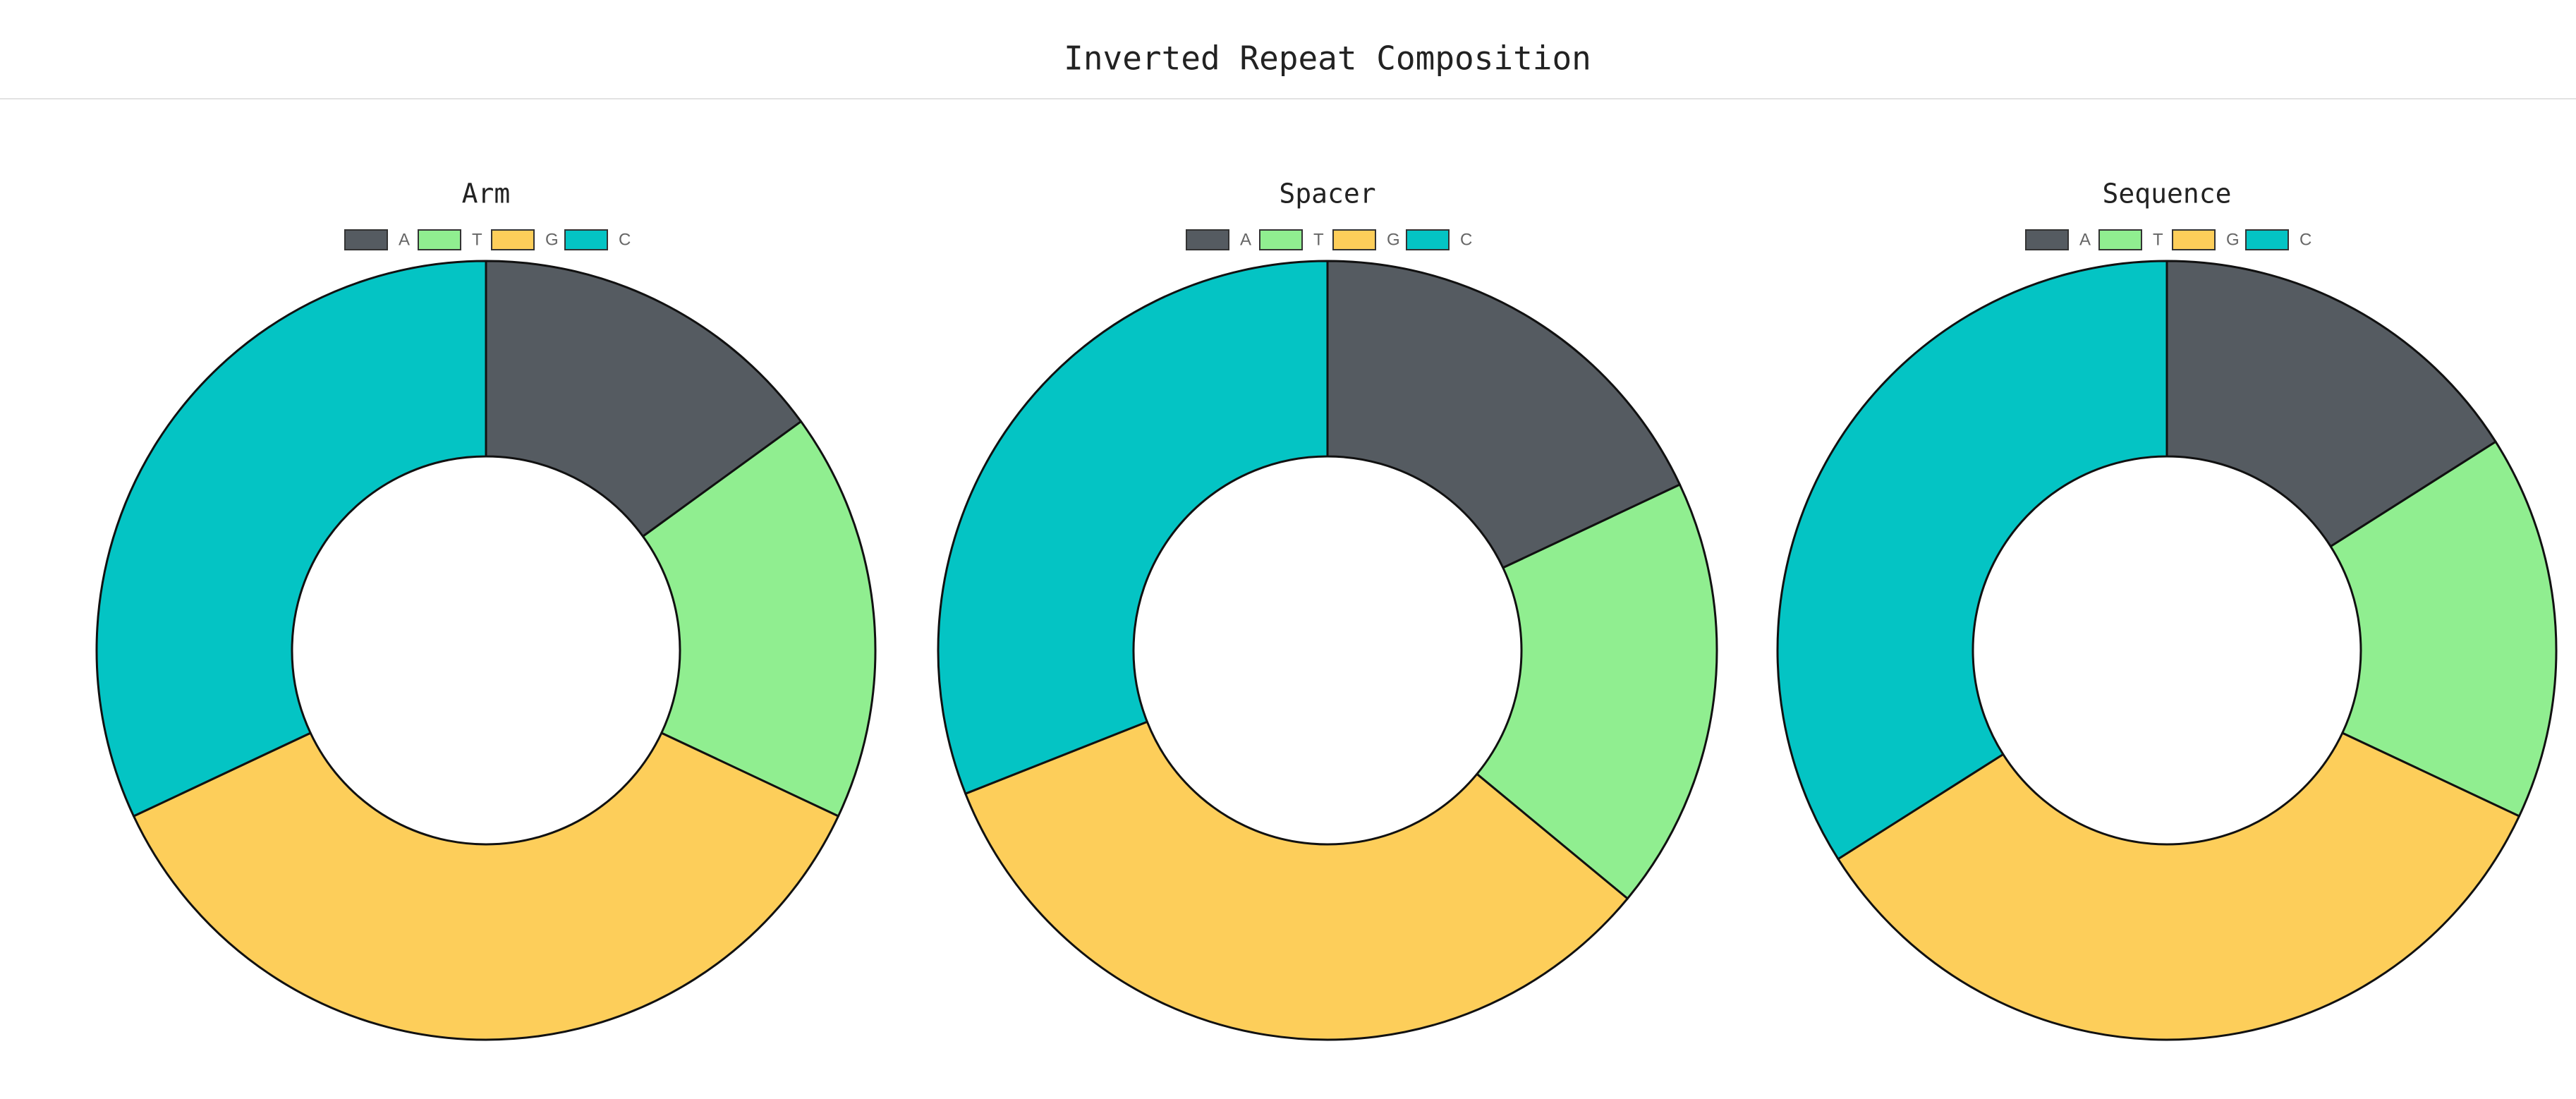  What do you see at coordinates (1327, 59) in the screenshot?
I see `page-title: Inverted Repeat Composition` at bounding box center [1327, 59].